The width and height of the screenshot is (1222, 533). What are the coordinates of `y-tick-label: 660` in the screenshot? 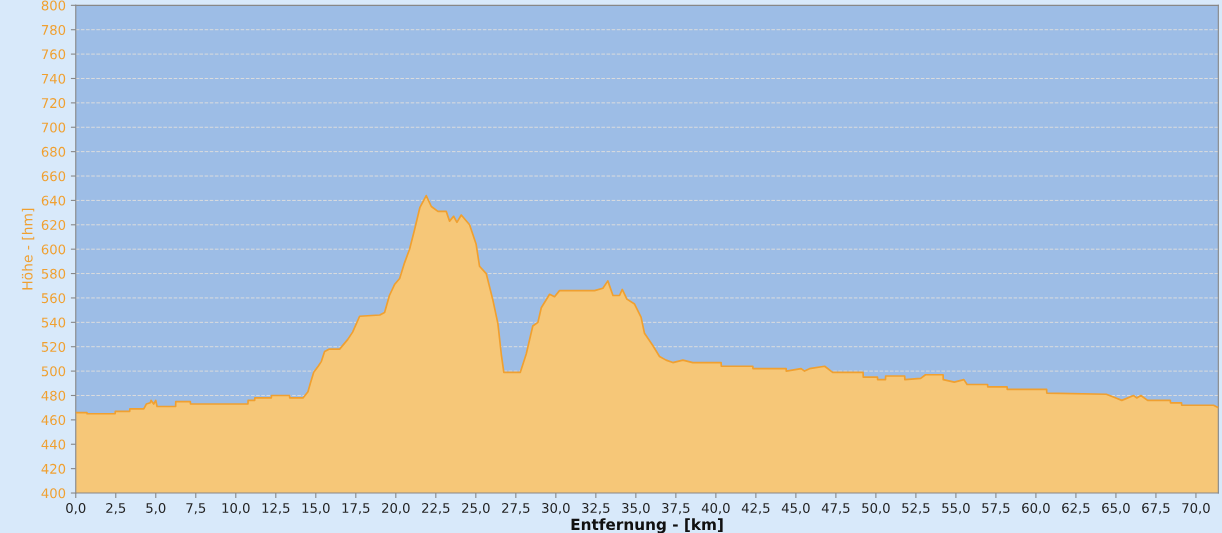 It's located at (53, 176).